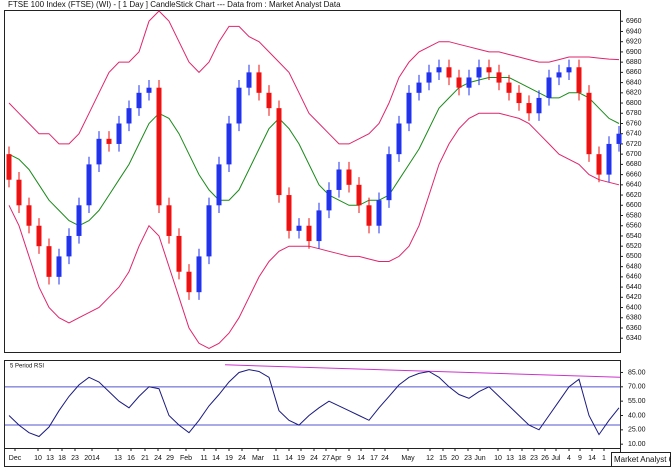 The width and height of the screenshot is (671, 475). Describe the element at coordinates (634, 31) in the screenshot. I see `y-tick-label: 6940` at that location.